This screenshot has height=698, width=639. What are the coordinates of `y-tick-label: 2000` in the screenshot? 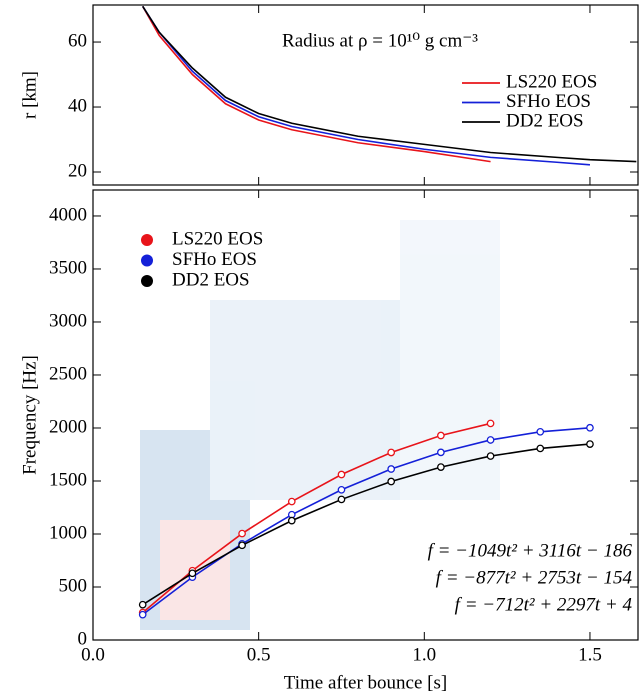 It's located at (68, 426).